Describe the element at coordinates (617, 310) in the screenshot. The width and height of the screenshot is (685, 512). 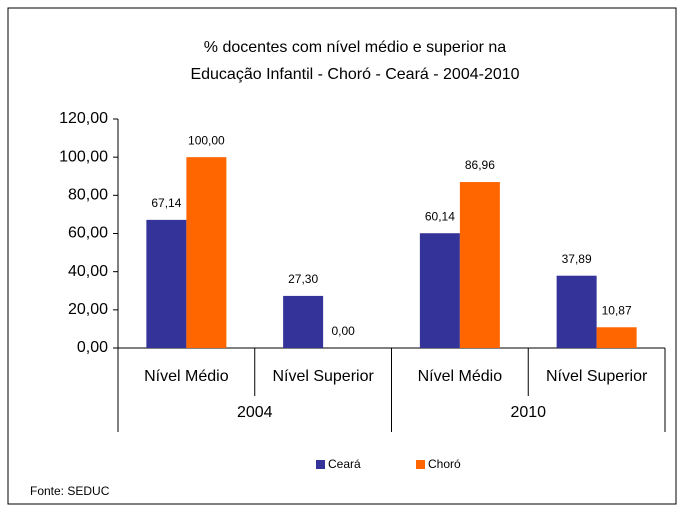
I see `data-label: 10,87` at that location.